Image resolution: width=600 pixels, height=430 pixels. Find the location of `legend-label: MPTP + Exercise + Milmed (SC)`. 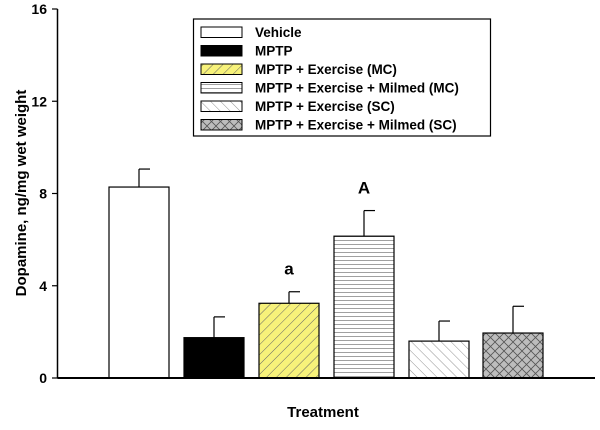

legend-label: MPTP + Exercise + Milmed (SC) is located at coordinates (356, 125).